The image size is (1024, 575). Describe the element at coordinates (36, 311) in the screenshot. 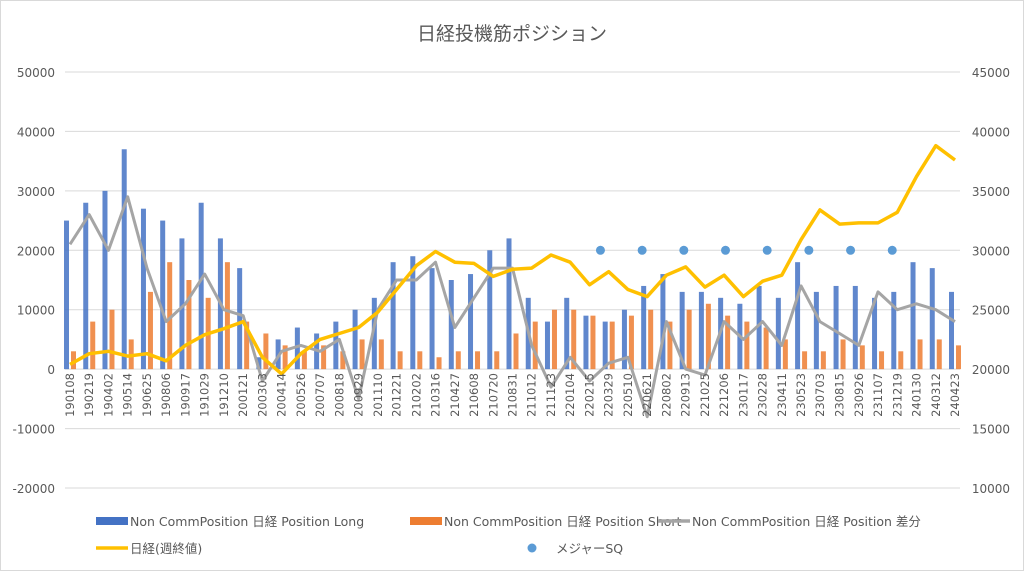

I see `y-left-tick-label: 10000` at that location.